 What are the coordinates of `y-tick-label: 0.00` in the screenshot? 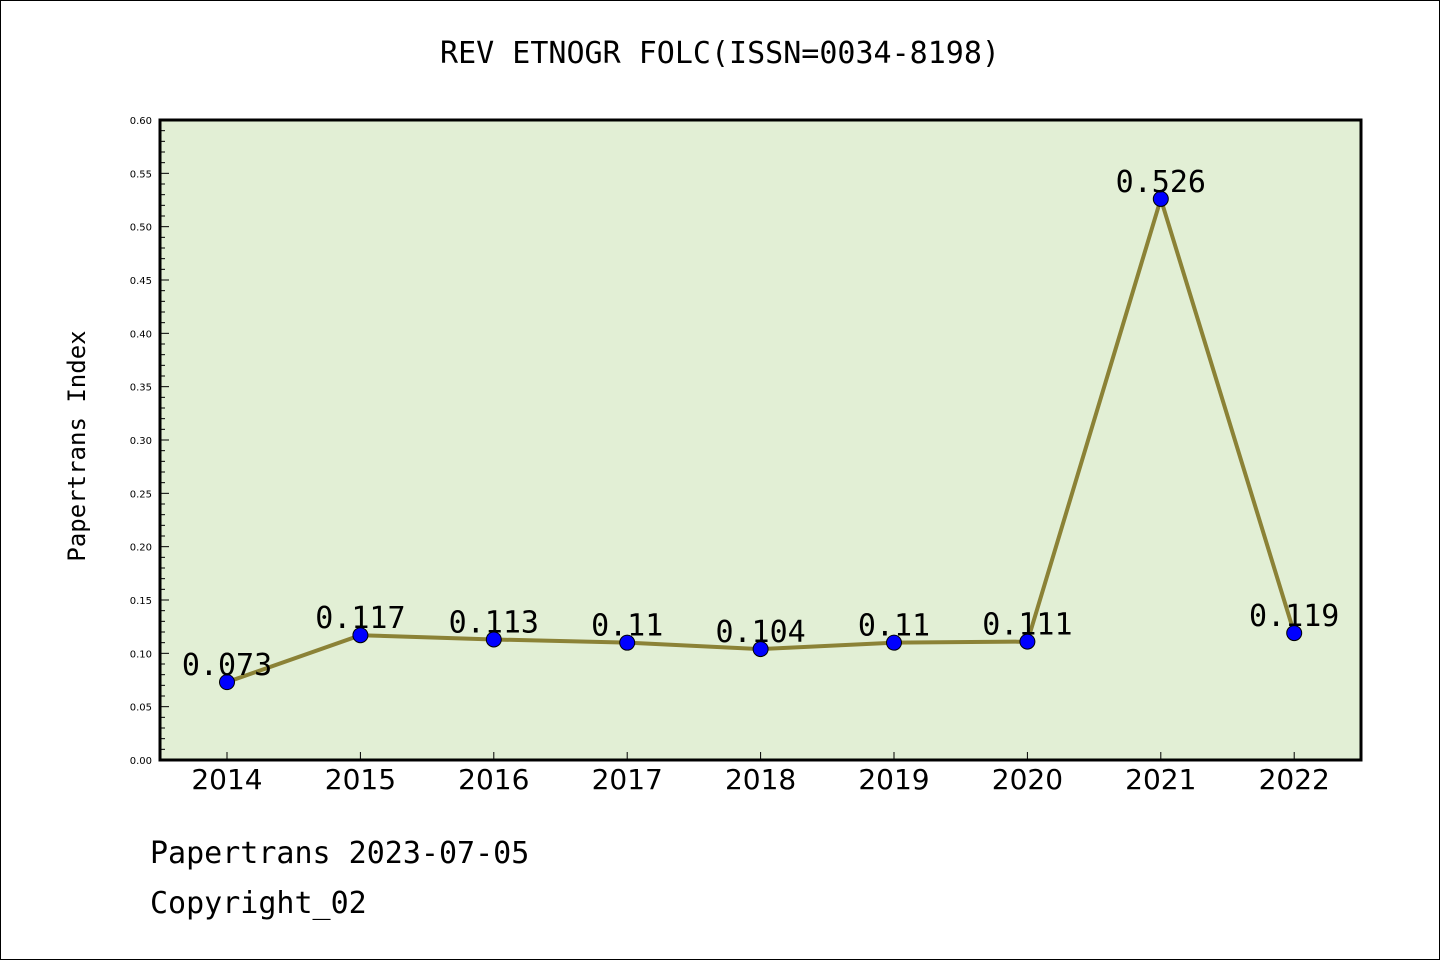 It's located at (141, 761).